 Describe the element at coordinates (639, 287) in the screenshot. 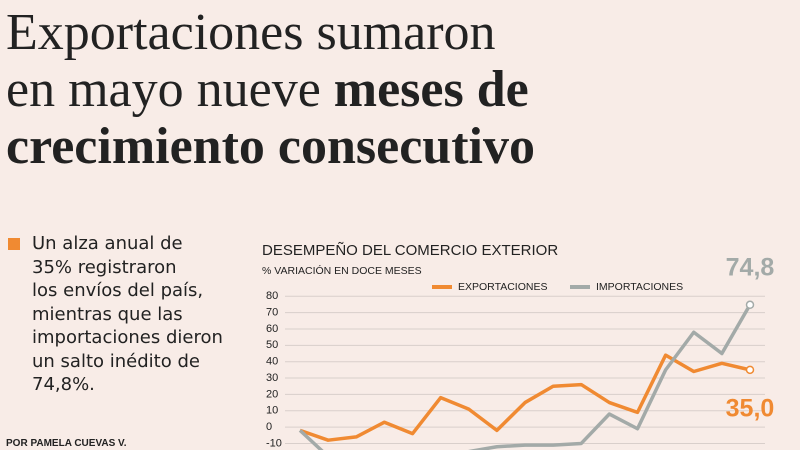

I see `legend-label: IMPORTACIONES` at that location.